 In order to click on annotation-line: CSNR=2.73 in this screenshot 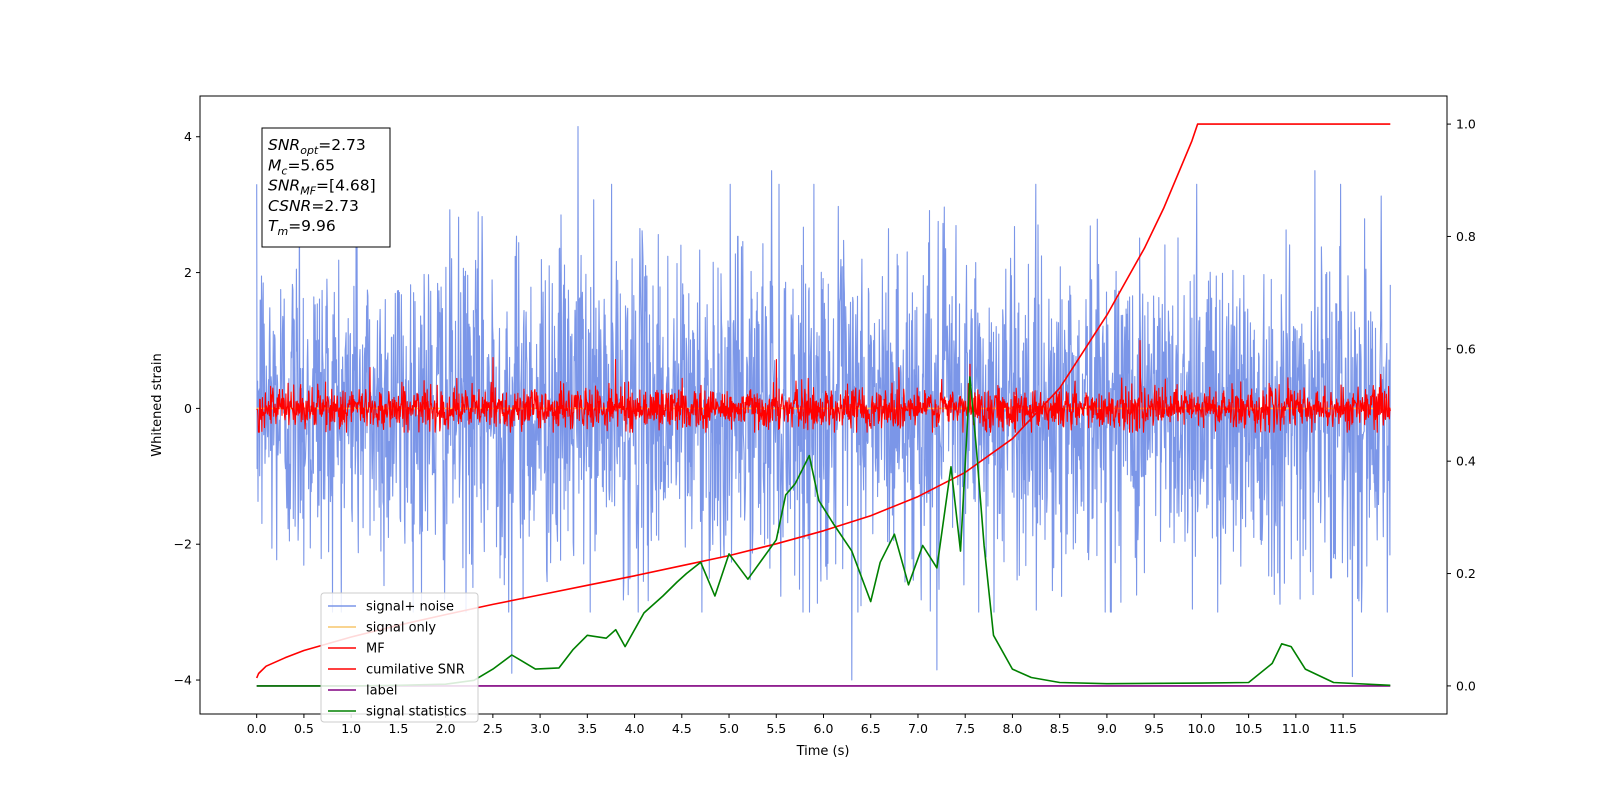, I will do `click(313, 206)`.